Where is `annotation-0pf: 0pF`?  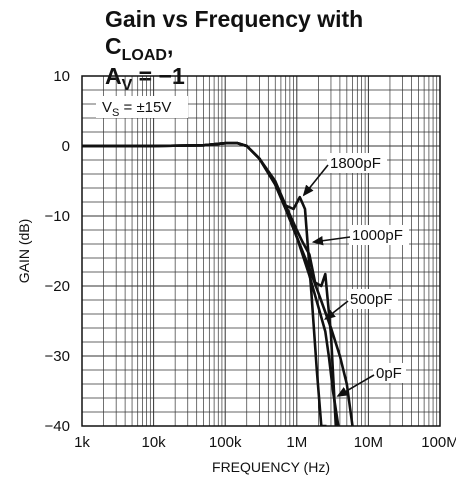
annotation-0pf: 0pF is located at coordinates (389, 373).